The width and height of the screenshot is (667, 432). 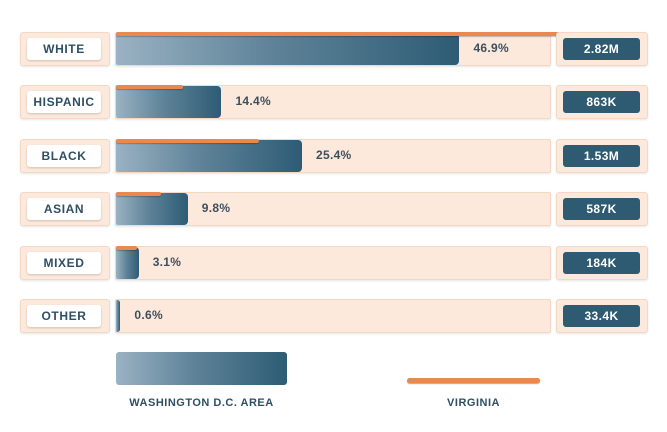 I want to click on legend-label-washington-dc: WASHINGTON D.C. AREA, so click(x=201, y=403).